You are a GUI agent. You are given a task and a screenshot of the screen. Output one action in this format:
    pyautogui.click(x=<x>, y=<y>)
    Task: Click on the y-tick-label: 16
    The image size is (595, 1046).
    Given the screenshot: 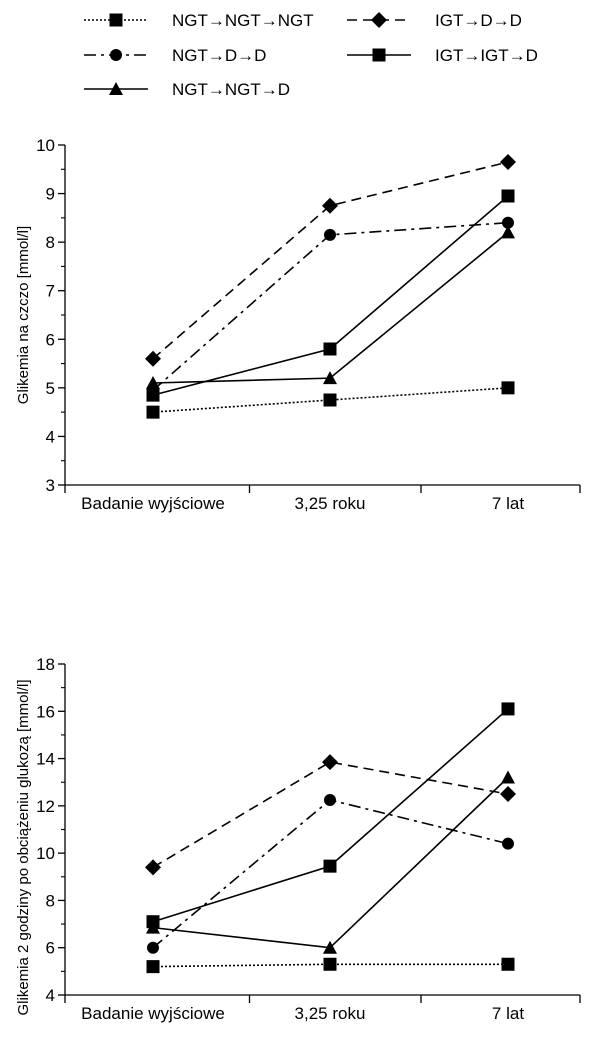 What is the action you would take?
    pyautogui.click(x=45, y=711)
    